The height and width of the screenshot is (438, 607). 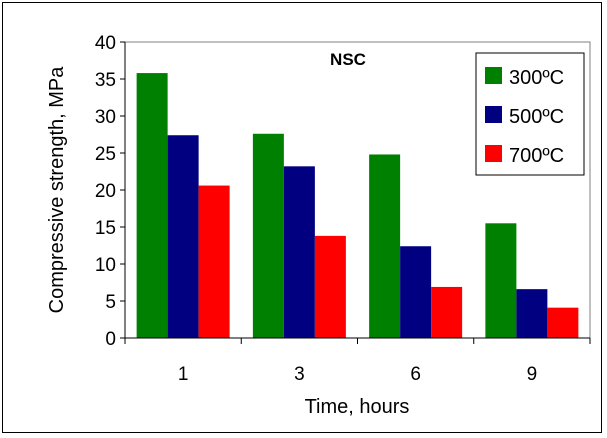 What do you see at coordinates (536, 78) in the screenshot?
I see `legend-label-0: 300ºC` at bounding box center [536, 78].